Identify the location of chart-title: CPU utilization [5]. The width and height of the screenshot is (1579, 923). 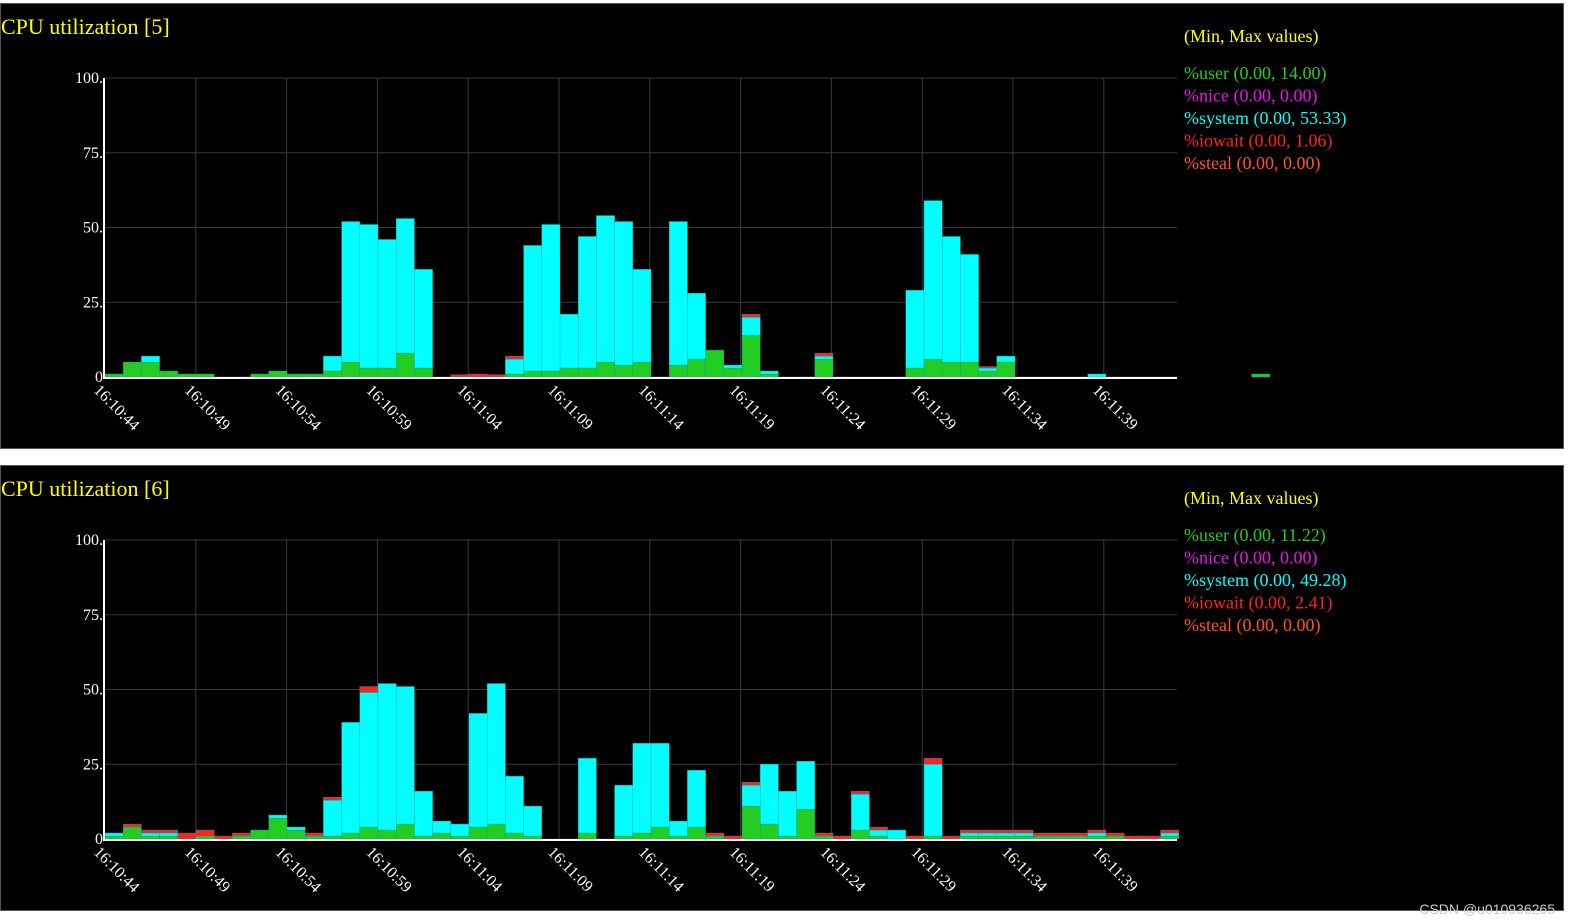
(85, 26).